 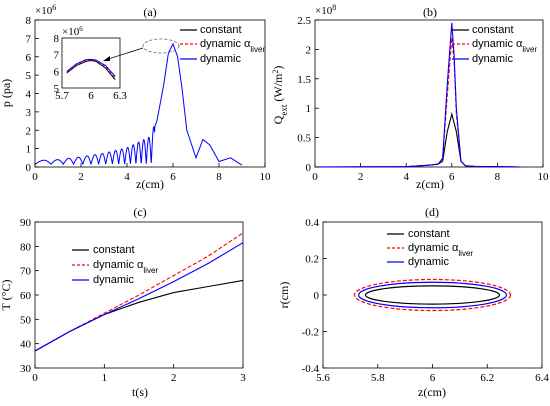 What do you see at coordinates (493, 30) in the screenshot?
I see `legend-b-constant: constant` at bounding box center [493, 30].